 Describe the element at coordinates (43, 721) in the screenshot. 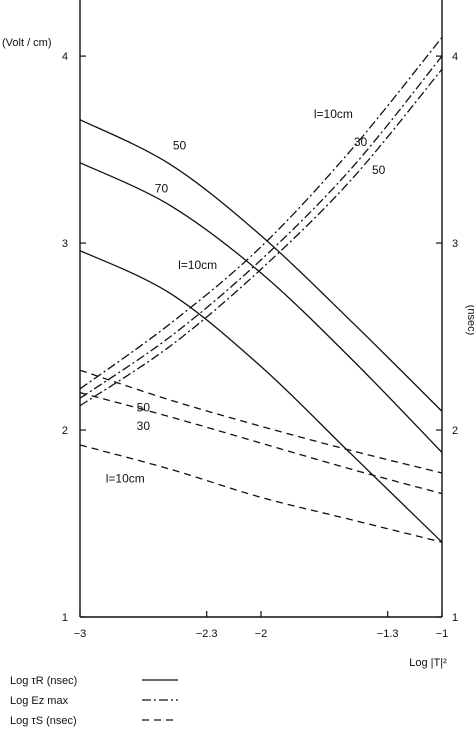

I see `legend-label-2: Log τS (nsec)` at that location.